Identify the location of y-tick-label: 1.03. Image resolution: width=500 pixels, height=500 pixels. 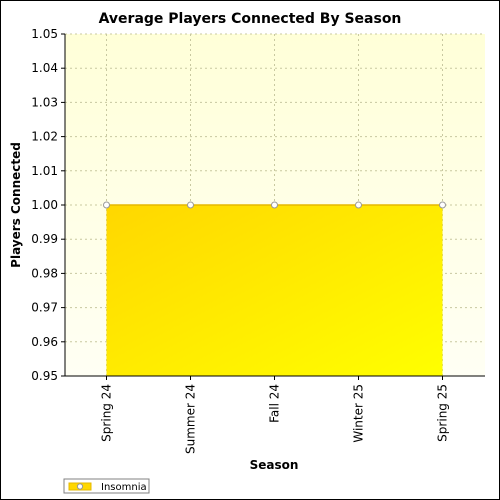
(44, 102).